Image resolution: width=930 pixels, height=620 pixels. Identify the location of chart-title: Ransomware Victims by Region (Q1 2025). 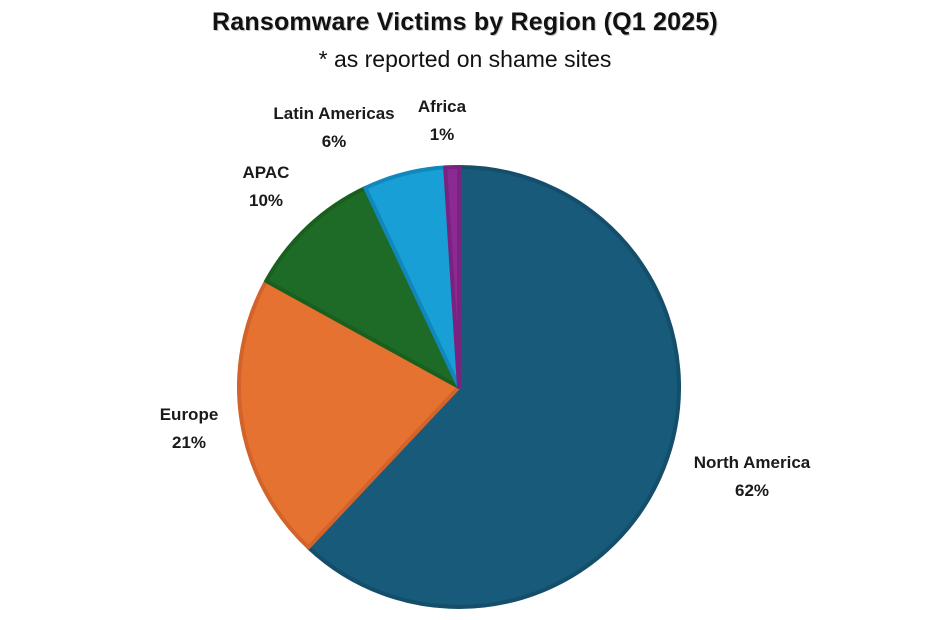
(465, 22).